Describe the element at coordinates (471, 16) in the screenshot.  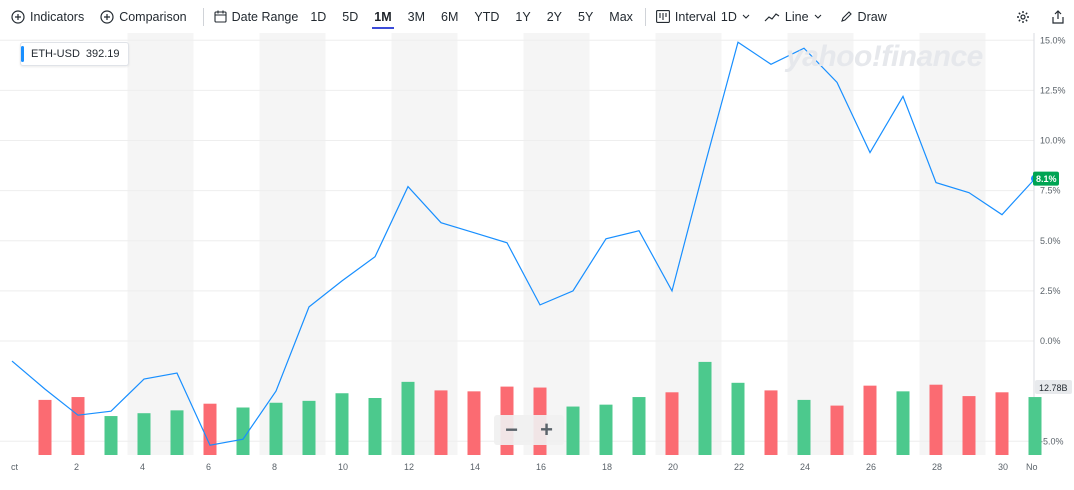
I see `range-selector: 1D 5D 1M 3M 6M YTD 1Y 2Y 5Y Max` at that location.